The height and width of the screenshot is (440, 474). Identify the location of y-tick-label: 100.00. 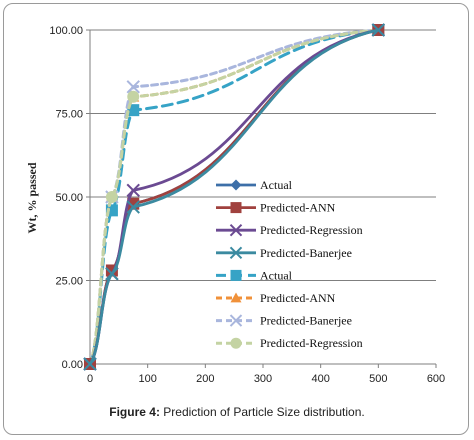
(66, 31).